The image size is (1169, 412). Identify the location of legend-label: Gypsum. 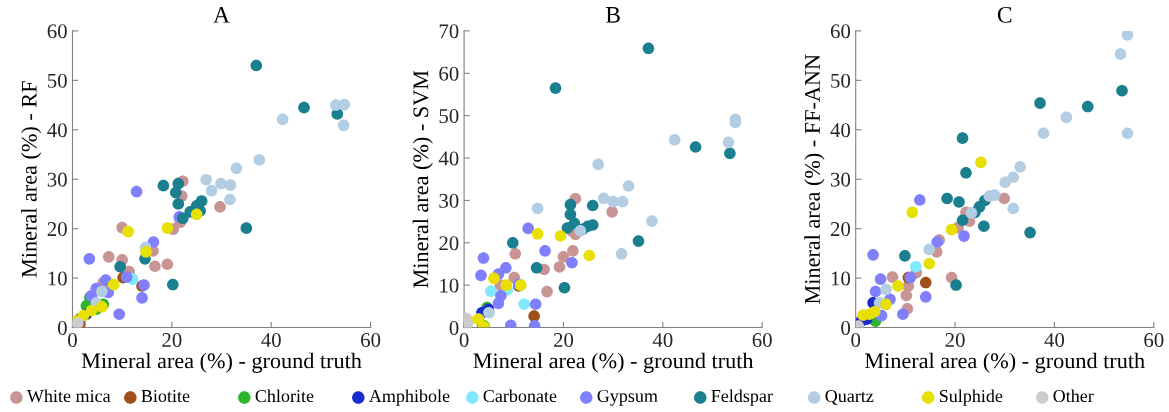
(627, 397).